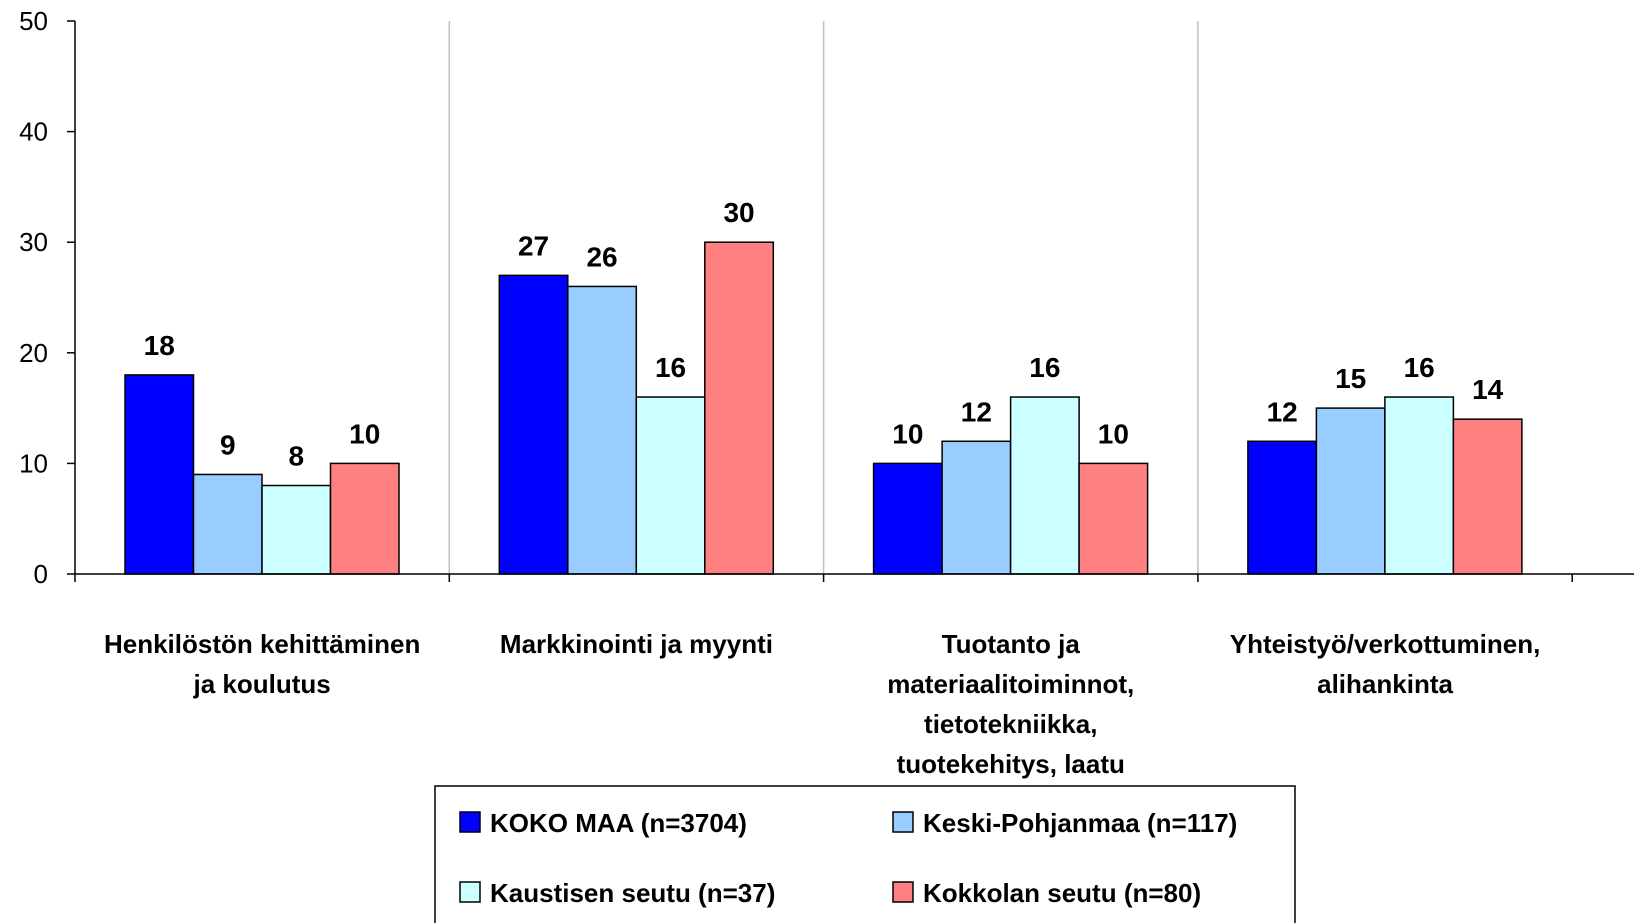 This screenshot has height=923, width=1634. I want to click on y-tick-label: 20, so click(33, 353).